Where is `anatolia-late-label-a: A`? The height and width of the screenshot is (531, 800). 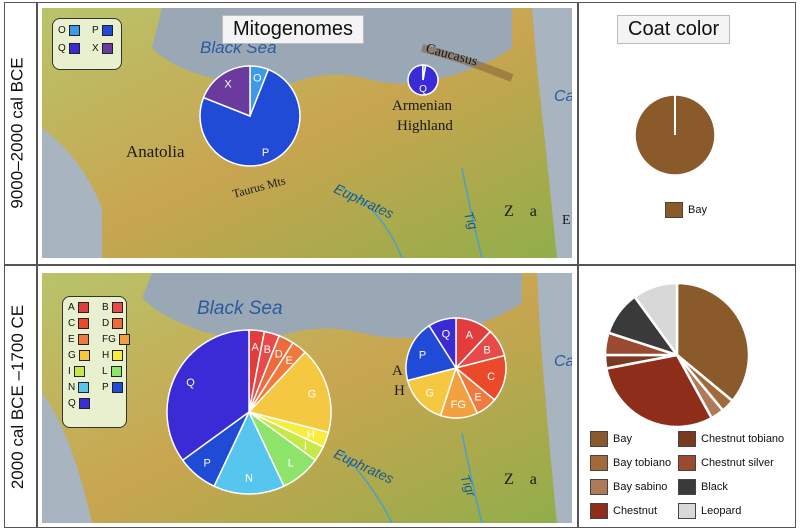
anatolia-late-label-a: A is located at coordinates (256, 348).